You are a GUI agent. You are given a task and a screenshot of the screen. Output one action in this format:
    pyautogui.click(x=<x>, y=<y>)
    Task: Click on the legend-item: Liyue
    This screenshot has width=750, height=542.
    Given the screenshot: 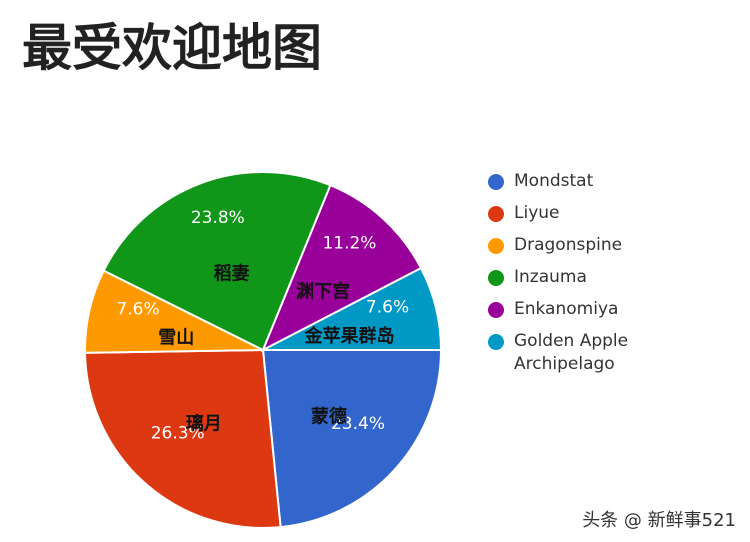 What is the action you would take?
    pyautogui.click(x=568, y=213)
    